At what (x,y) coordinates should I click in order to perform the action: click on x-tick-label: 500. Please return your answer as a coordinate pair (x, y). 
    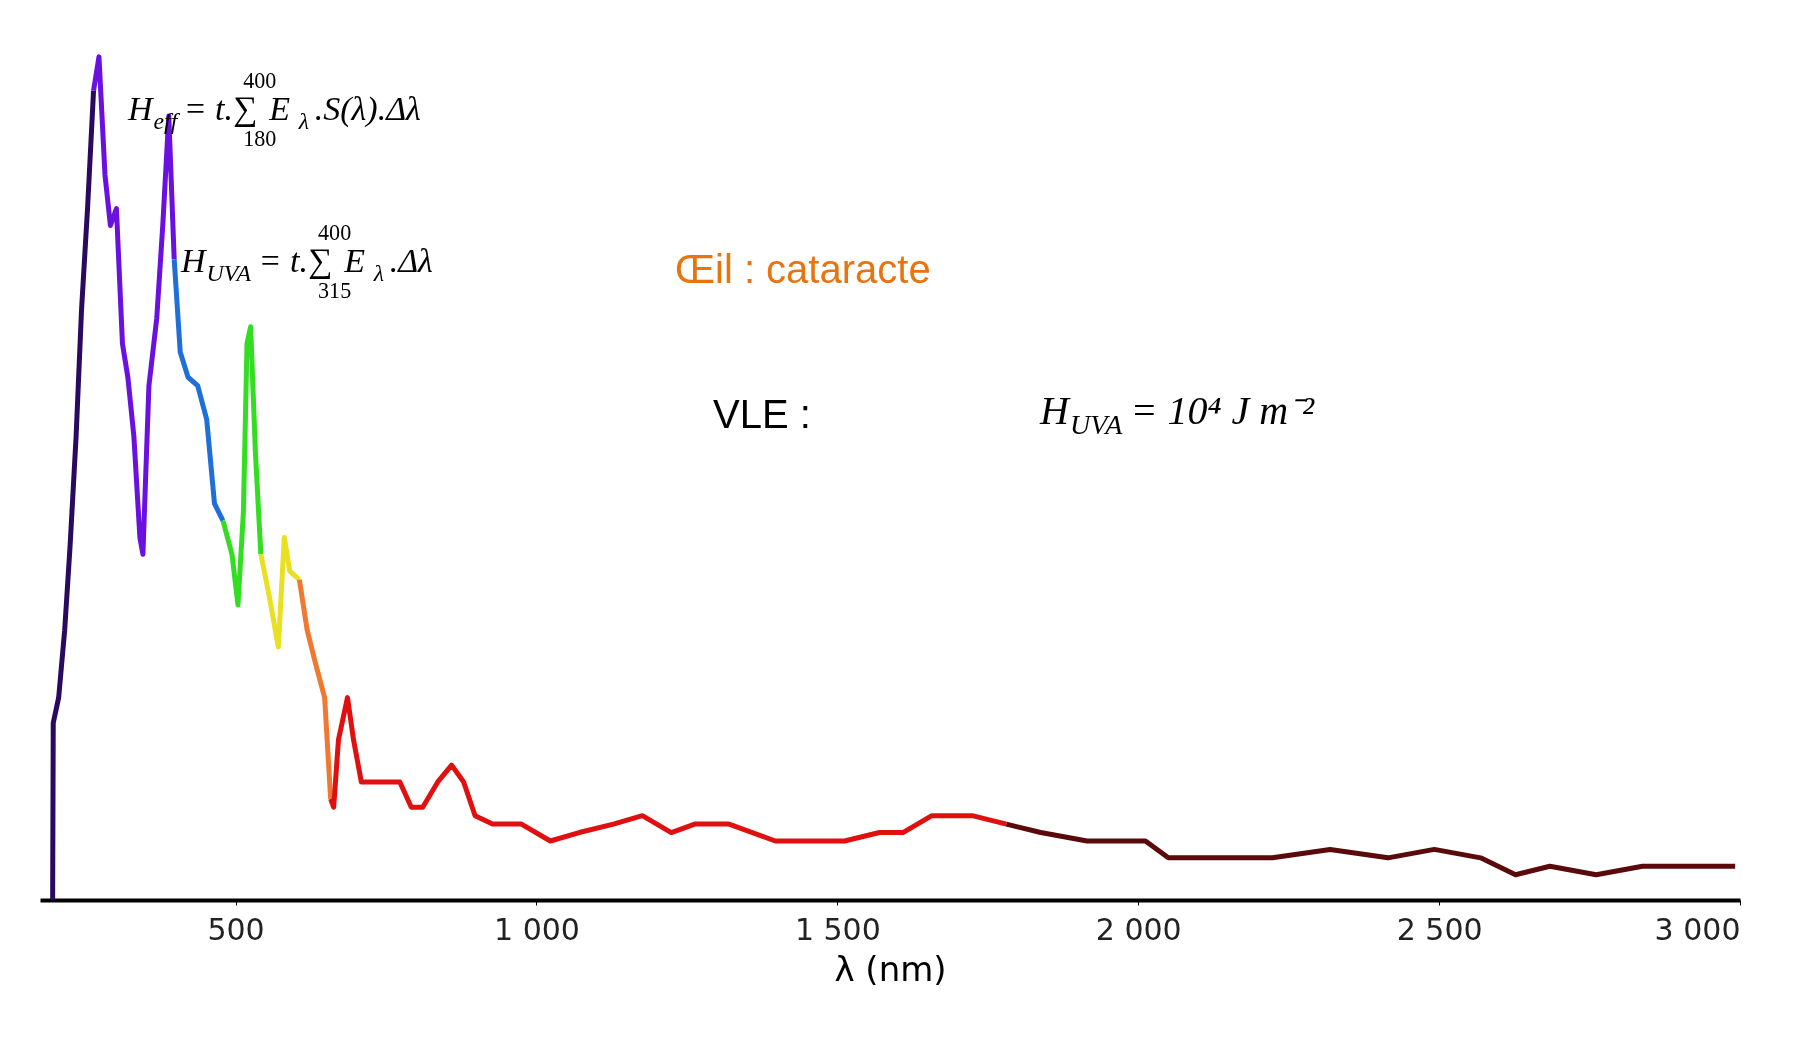
    Looking at the image, I should click on (236, 929).